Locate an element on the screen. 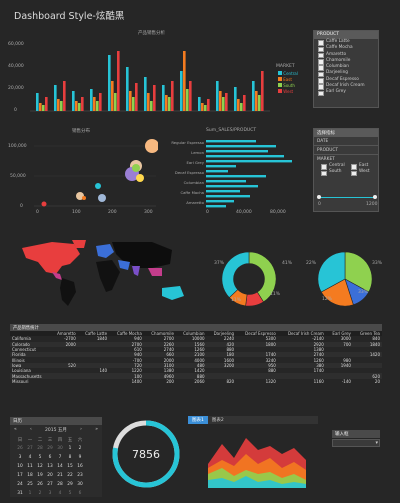 This screenshot has height=503, width=400. calendar-prev-month-button: ‹ is located at coordinates (31, 429).